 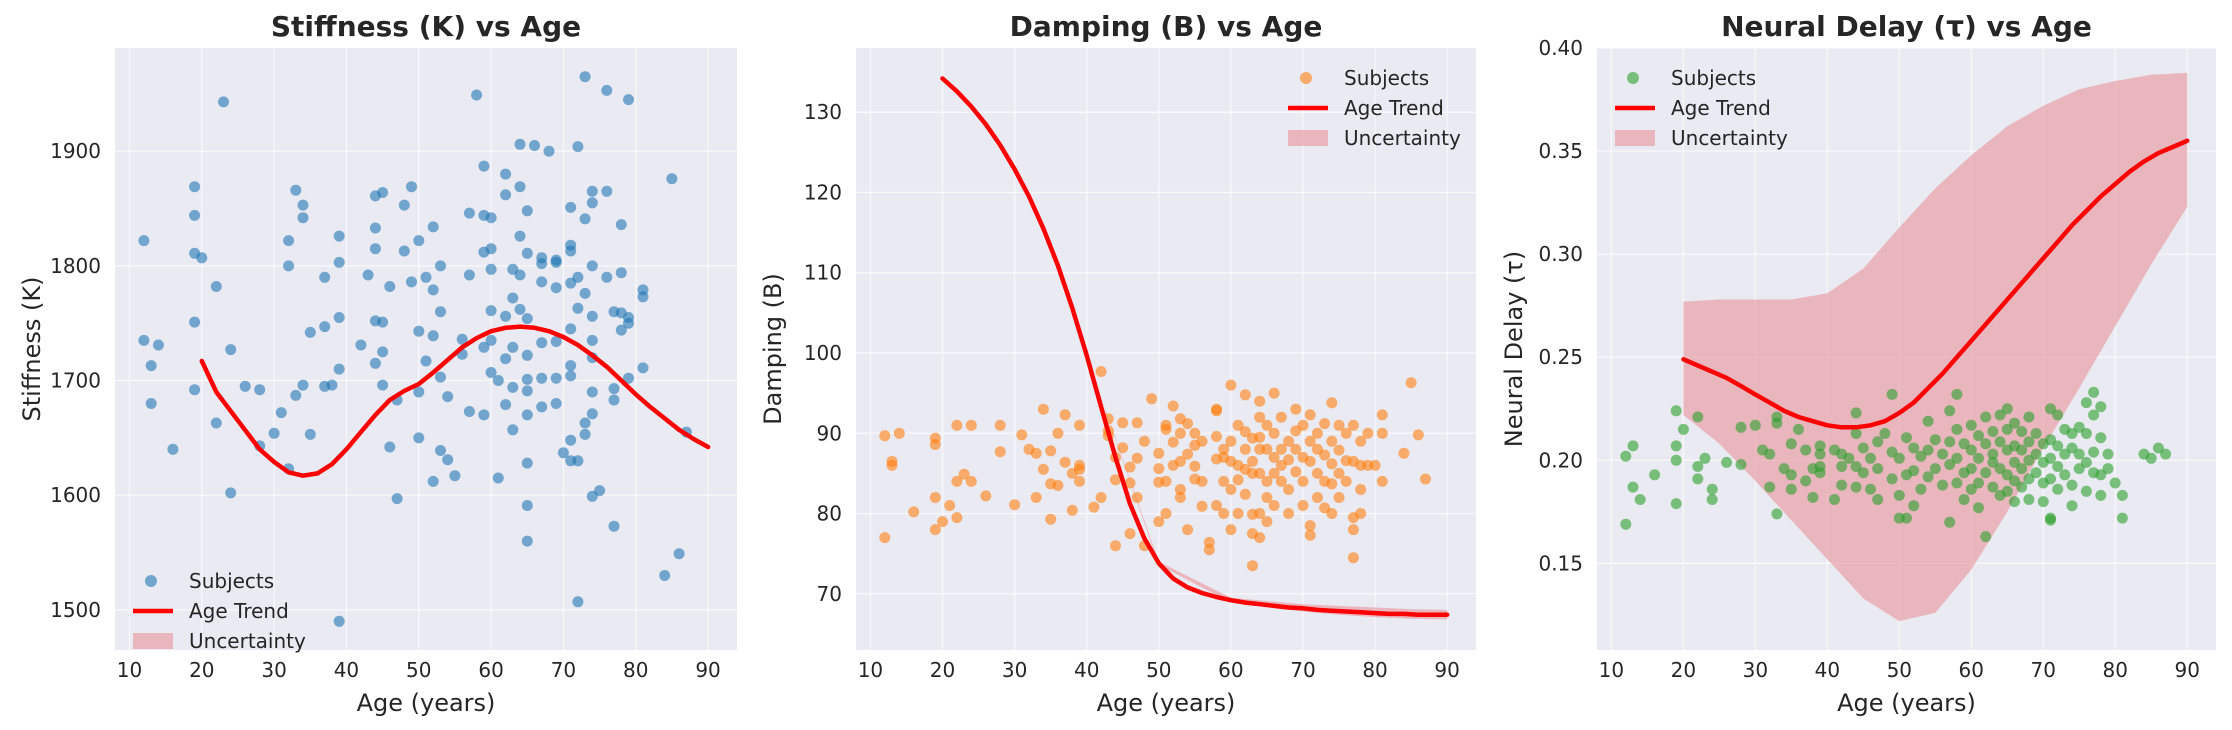 What do you see at coordinates (635, 670) in the screenshot?
I see `x-tick-label: 80` at bounding box center [635, 670].